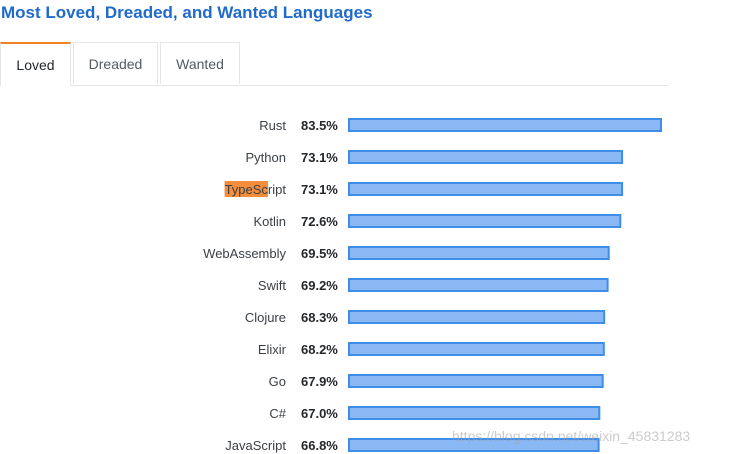 Image resolution: width=735 pixels, height=454 pixels. I want to click on category-label: C#, so click(277, 413).